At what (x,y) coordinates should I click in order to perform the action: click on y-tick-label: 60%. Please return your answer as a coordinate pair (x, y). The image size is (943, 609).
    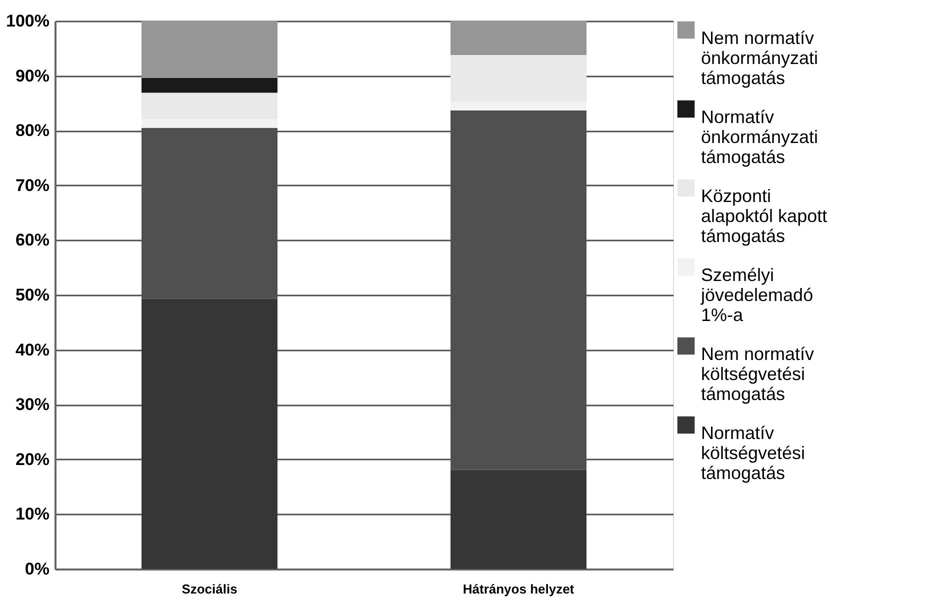
    Looking at the image, I should click on (32, 240).